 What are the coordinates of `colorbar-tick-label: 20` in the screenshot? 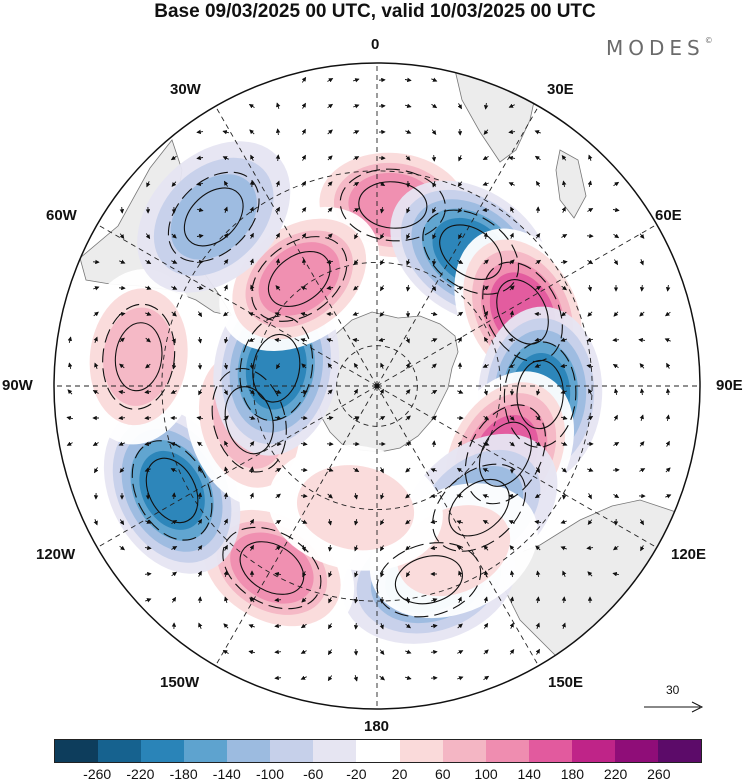 It's located at (399, 774).